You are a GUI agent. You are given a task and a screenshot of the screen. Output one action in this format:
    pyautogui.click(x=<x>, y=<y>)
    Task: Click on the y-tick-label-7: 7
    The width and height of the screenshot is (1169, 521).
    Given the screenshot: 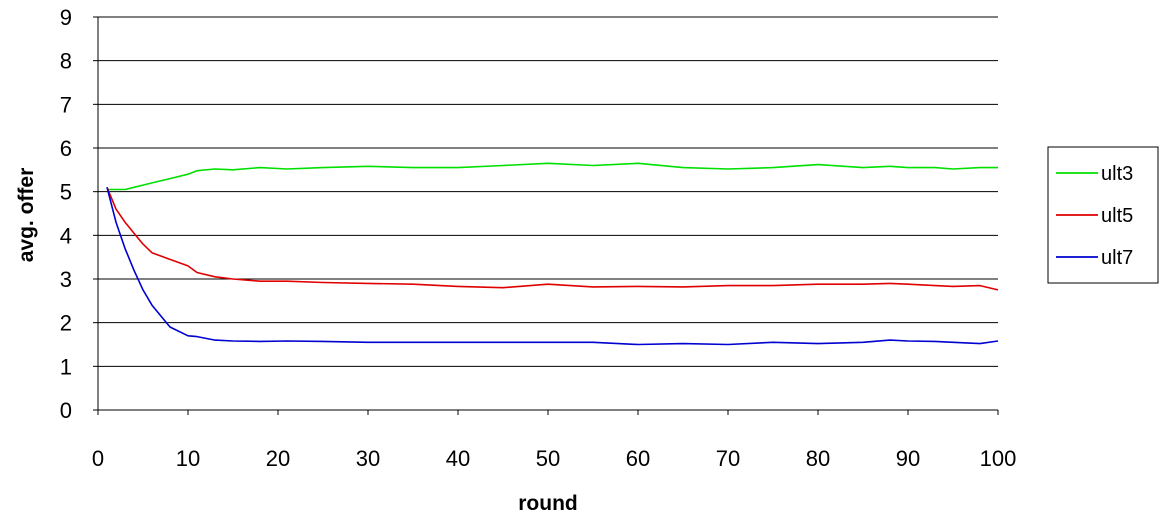 What is the action you would take?
    pyautogui.click(x=66, y=104)
    